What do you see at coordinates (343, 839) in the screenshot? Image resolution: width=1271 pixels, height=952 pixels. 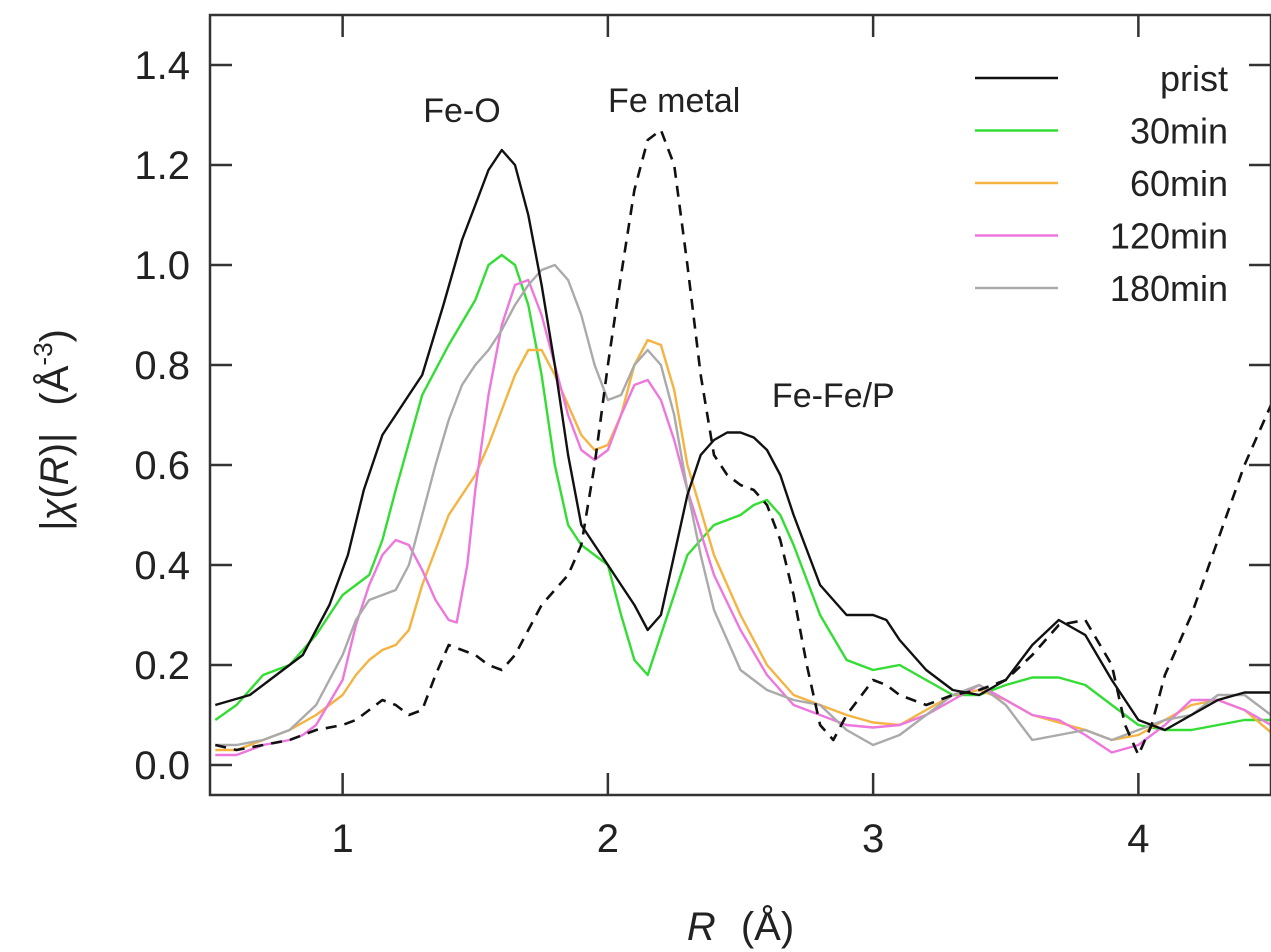 I see `x-tick-label: 1` at bounding box center [343, 839].